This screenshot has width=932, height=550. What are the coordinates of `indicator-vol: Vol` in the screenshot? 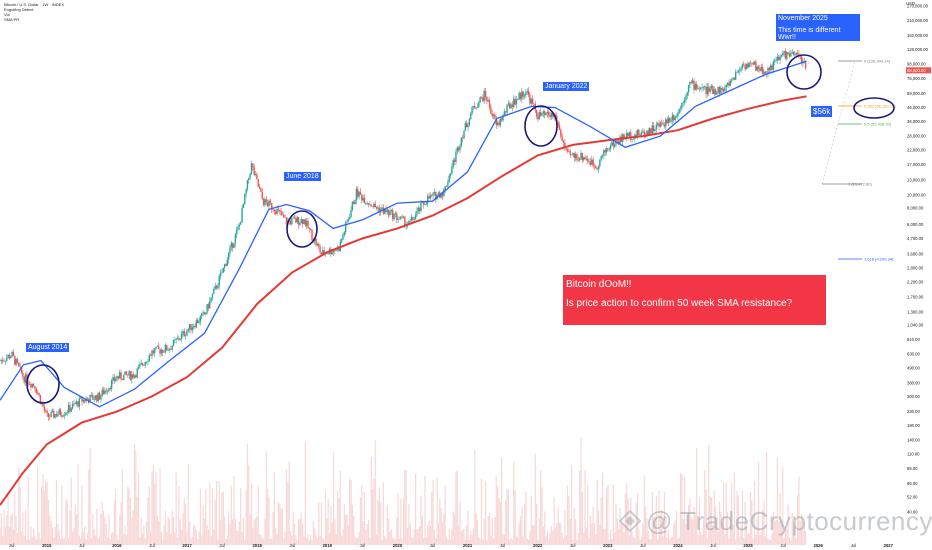 It's located at (7, 14).